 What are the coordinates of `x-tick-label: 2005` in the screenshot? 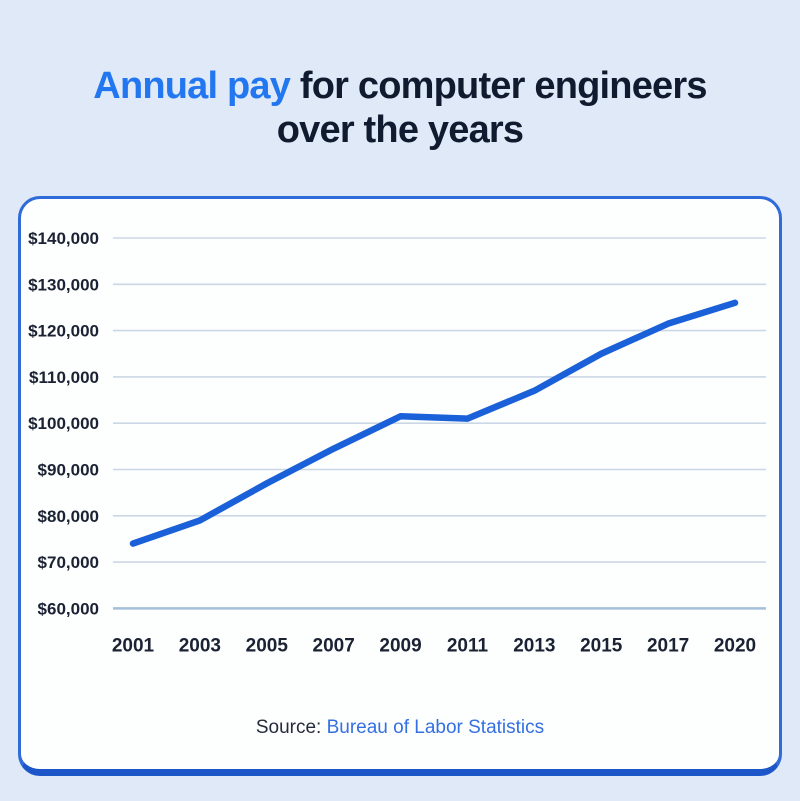 It's located at (267, 646).